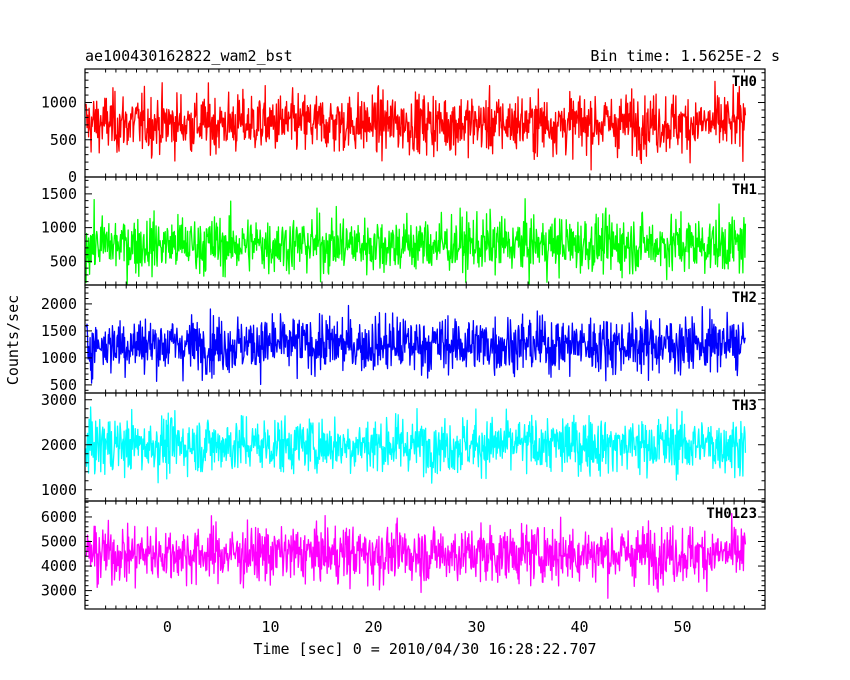 The width and height of the screenshot is (850, 680). What do you see at coordinates (416, 345) in the screenshot?
I see `series-line-th2` at bounding box center [416, 345].